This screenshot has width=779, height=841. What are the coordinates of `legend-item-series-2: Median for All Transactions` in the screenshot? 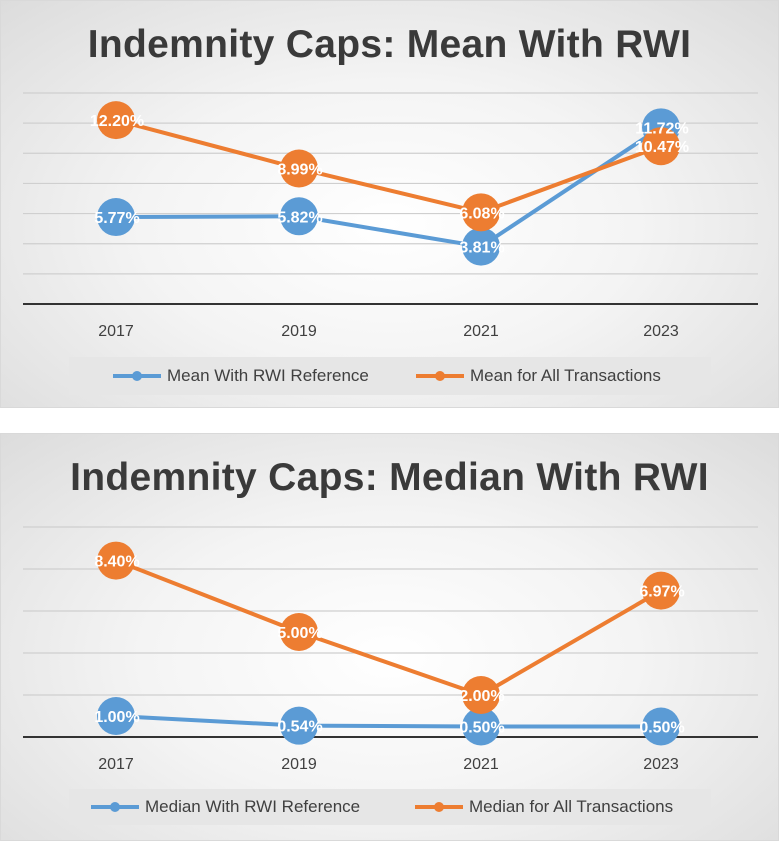 It's located at (544, 807).